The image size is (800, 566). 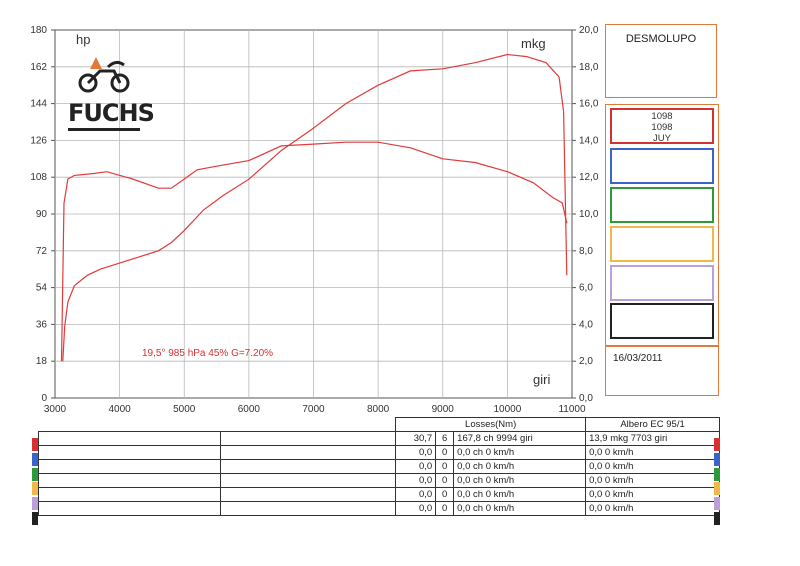 I want to click on date-box: 16/03/2011, so click(x=662, y=371).